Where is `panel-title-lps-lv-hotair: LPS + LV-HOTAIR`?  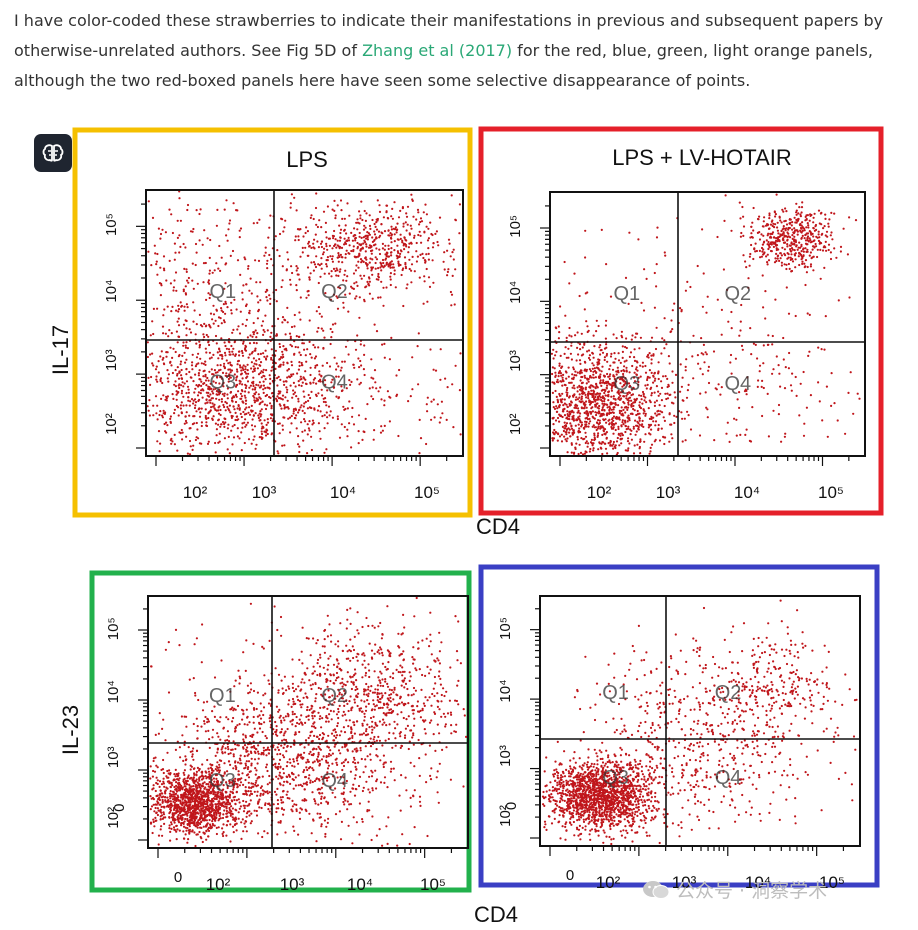
panel-title-lps-lv-hotair: LPS + LV-HOTAIR is located at coordinates (702, 157).